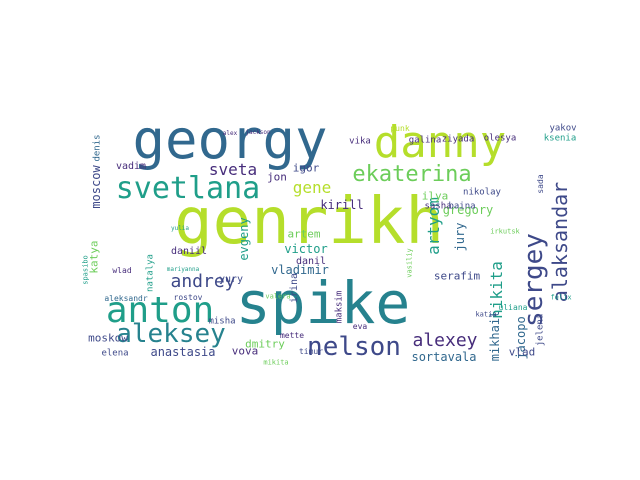 The width and height of the screenshot is (640, 480). I want to click on word-jon: jon, so click(277, 177).